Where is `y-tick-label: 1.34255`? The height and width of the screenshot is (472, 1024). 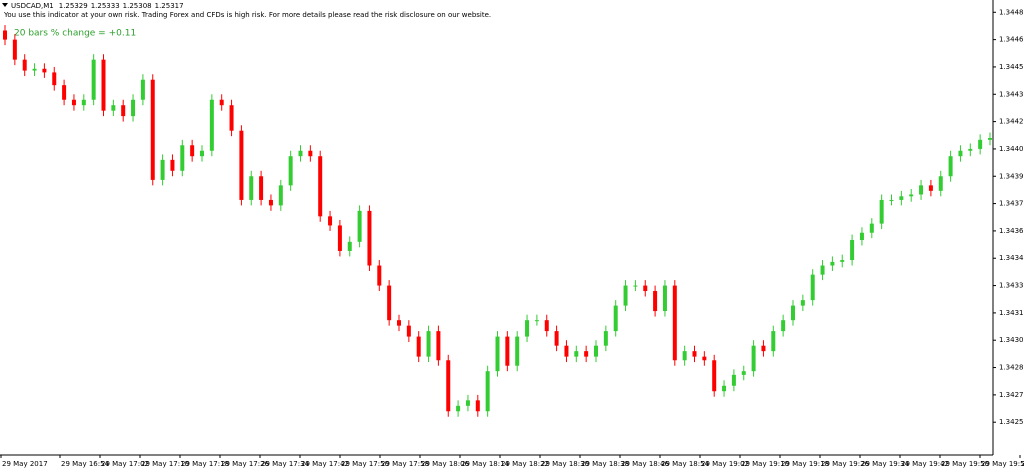 y-tick-label: 1.34255 is located at coordinates (1011, 422).